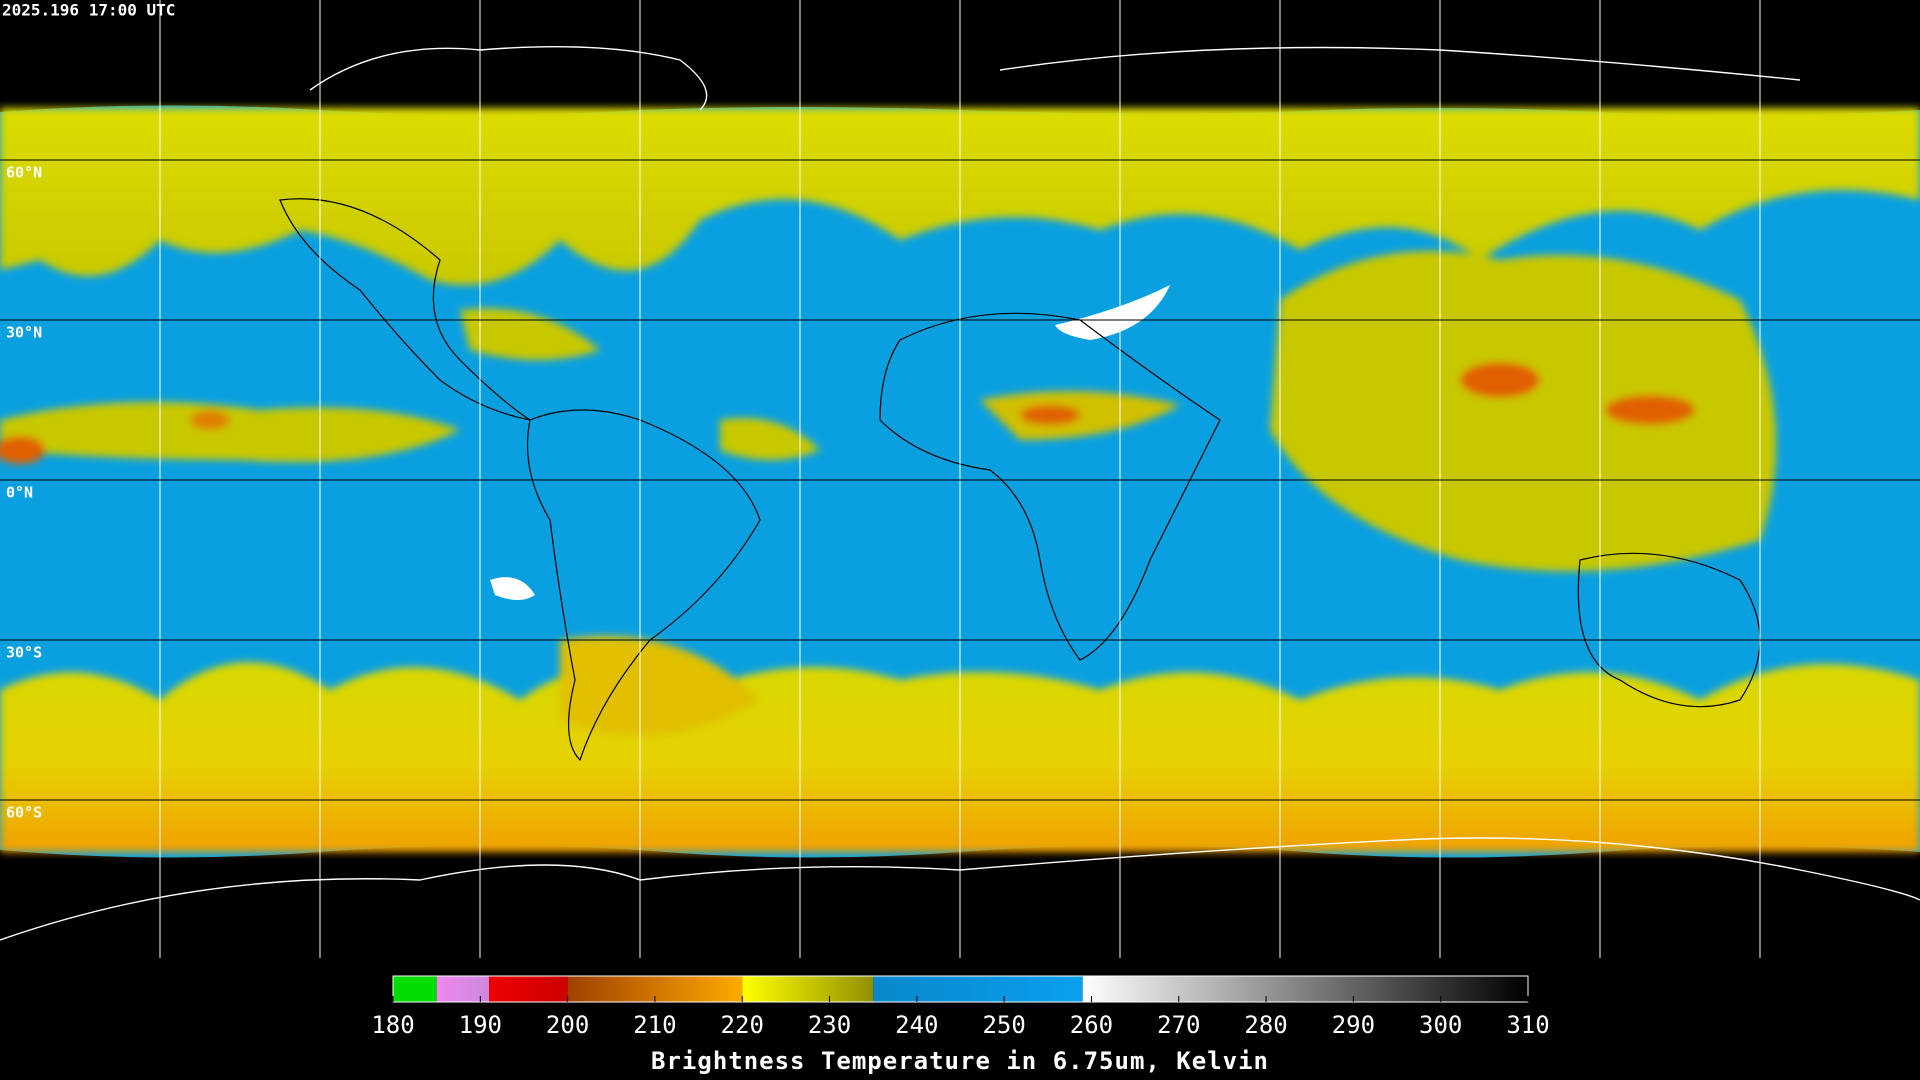  I want to click on colorbar-tick-label: 180, so click(392, 1025).